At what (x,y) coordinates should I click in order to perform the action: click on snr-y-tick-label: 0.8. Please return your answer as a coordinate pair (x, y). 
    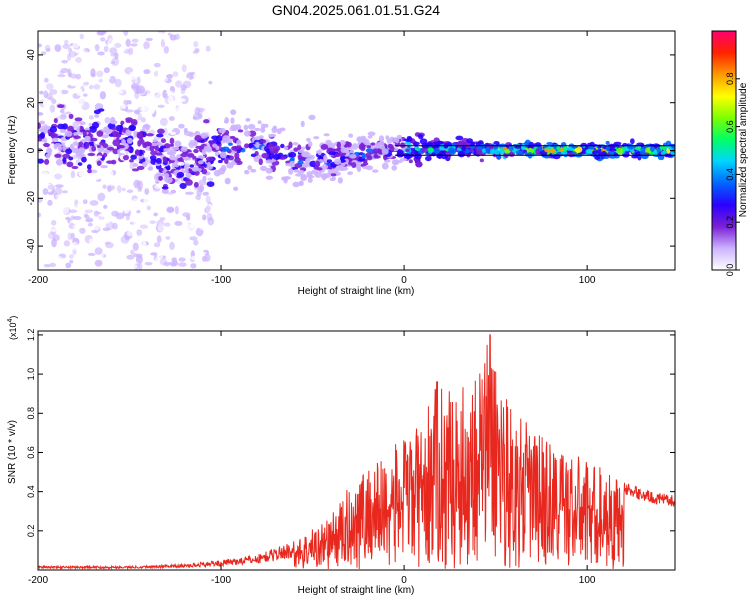
    Looking at the image, I should click on (31, 413).